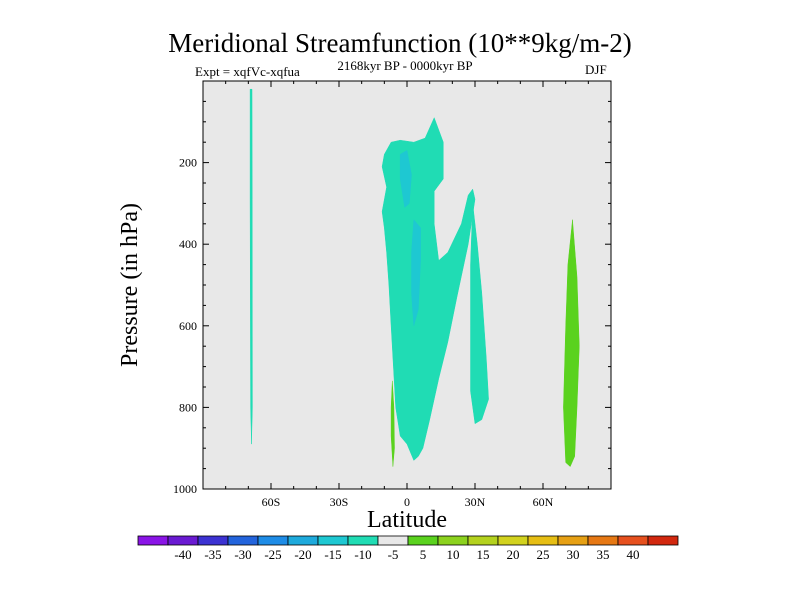 The width and height of the screenshot is (800, 600). Describe the element at coordinates (400, 43) in the screenshot. I see `chart-title: Meridional Streamfunction (10**9kg/m-2)` at that location.